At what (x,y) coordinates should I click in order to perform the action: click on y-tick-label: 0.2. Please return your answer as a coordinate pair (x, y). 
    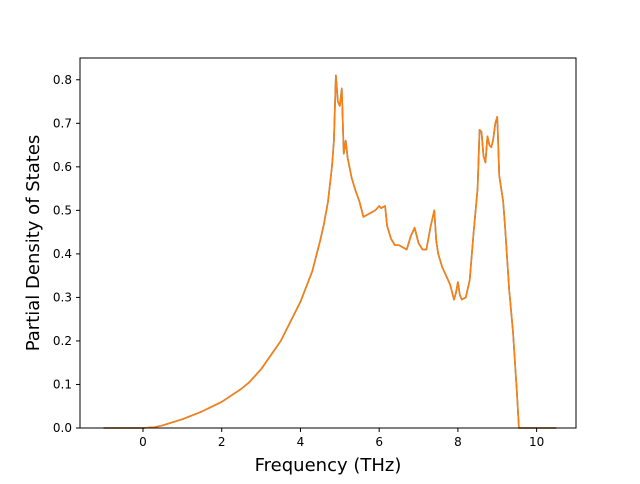
    Looking at the image, I should click on (62, 341).